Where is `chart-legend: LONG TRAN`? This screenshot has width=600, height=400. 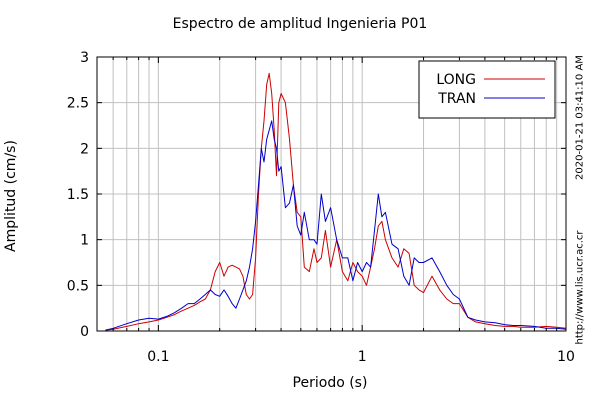
chart-legend: LONG TRAN is located at coordinates (487, 89).